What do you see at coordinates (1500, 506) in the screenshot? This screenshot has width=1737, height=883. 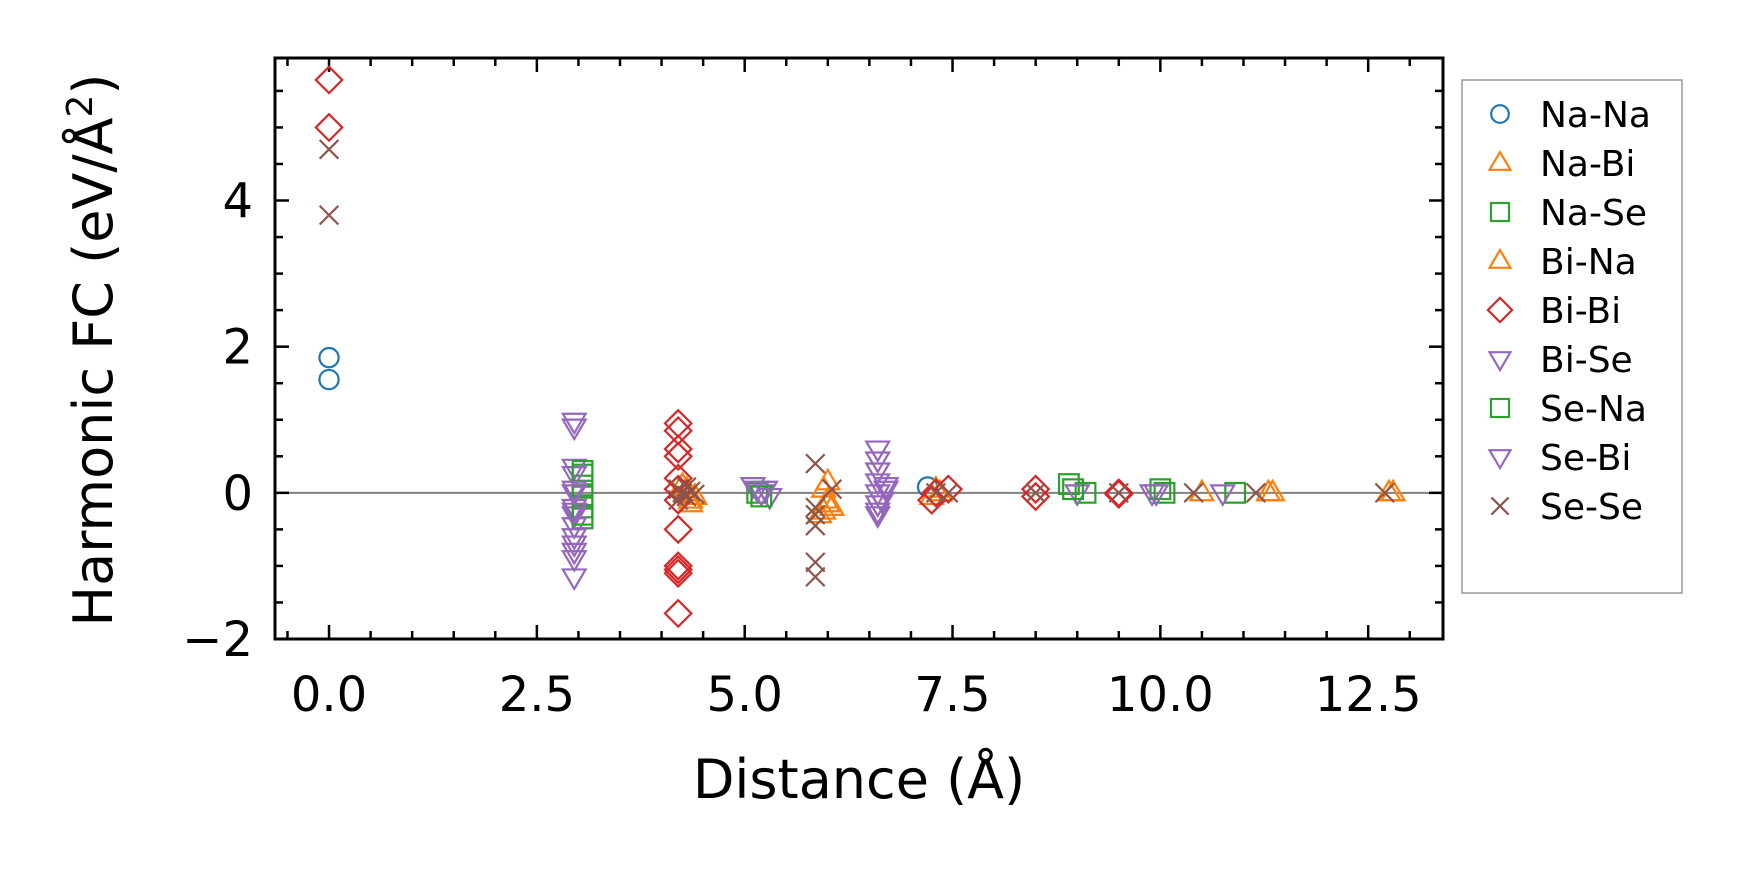 I see `legend-marker-se-se` at bounding box center [1500, 506].